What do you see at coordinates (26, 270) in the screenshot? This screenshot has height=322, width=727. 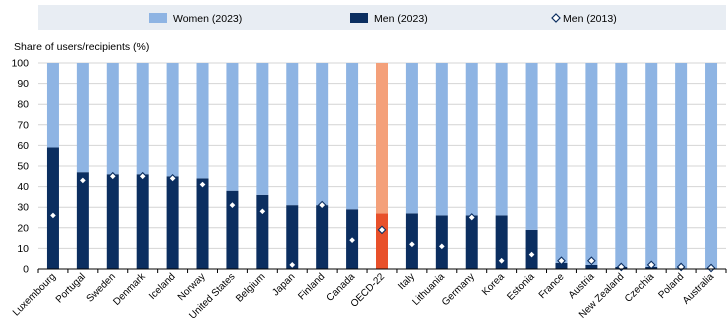 I see `y-tick-label: 0` at bounding box center [26, 270].